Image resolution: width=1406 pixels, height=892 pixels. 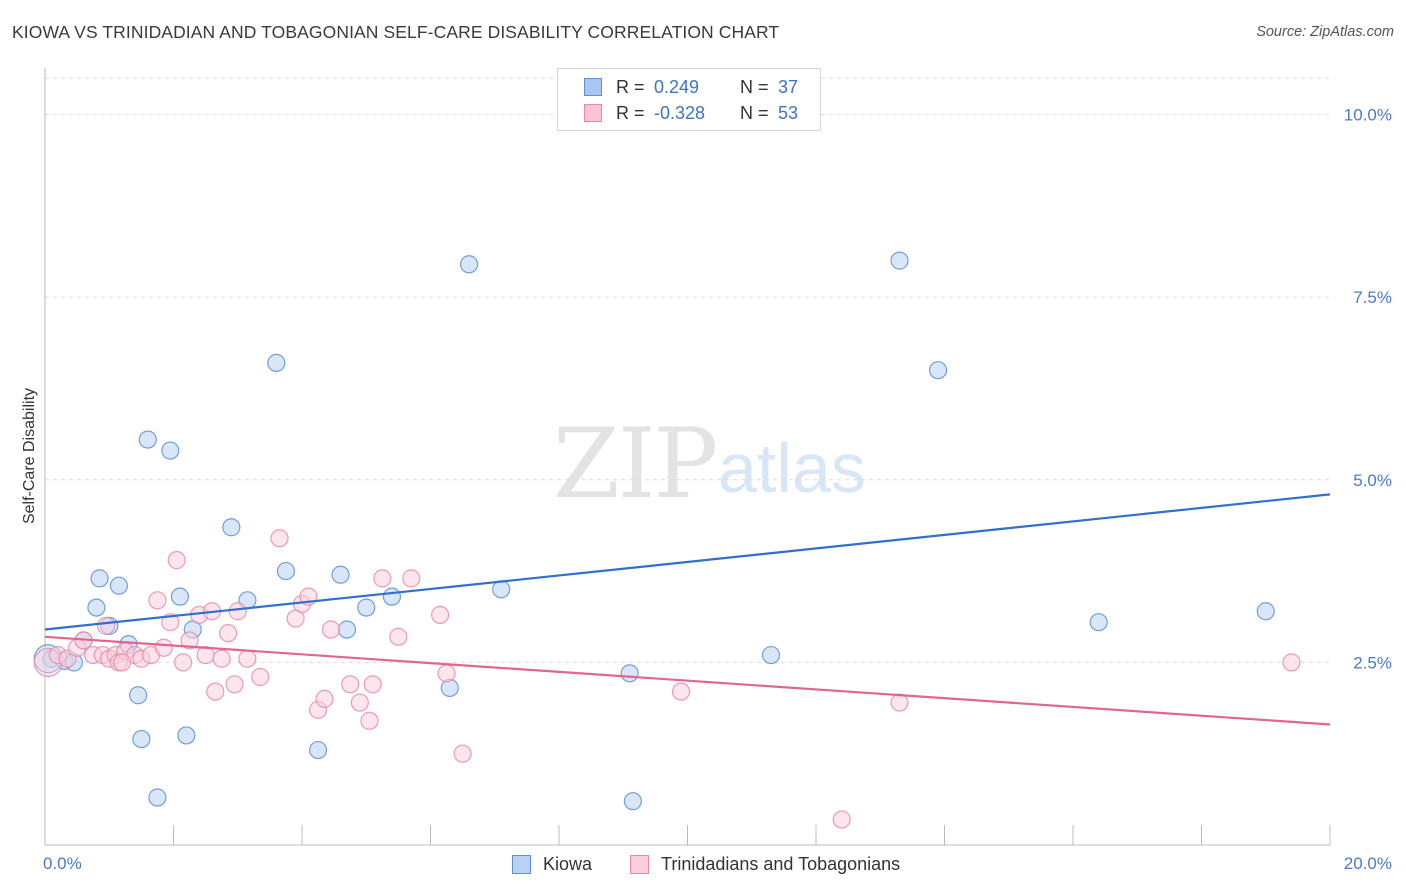 I want to click on legend-row-kiowa: R = 0.249 N = 37, so click(x=691, y=87).